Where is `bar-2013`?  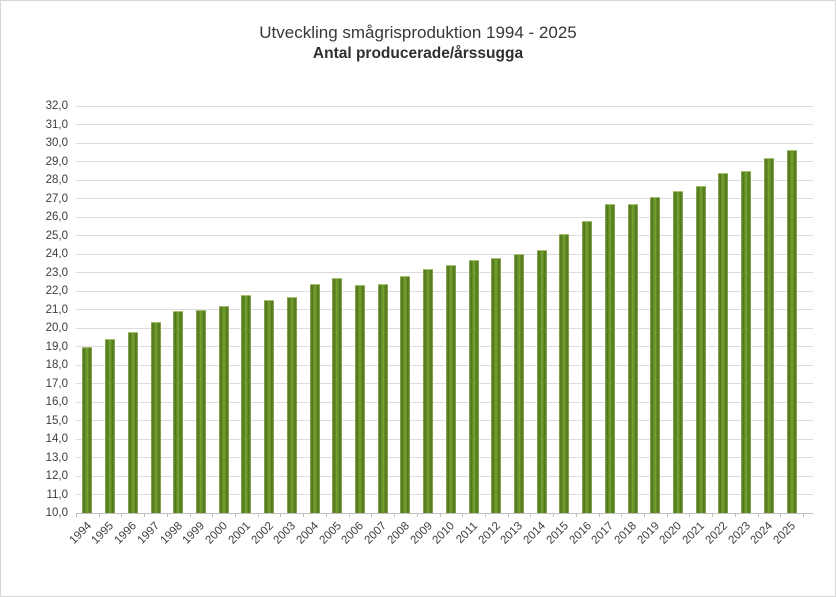 bar-2013 is located at coordinates (519, 383).